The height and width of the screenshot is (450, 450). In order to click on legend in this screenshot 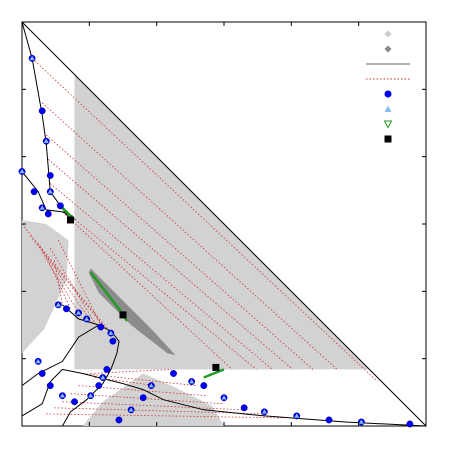, I will do `click(388, 86)`.